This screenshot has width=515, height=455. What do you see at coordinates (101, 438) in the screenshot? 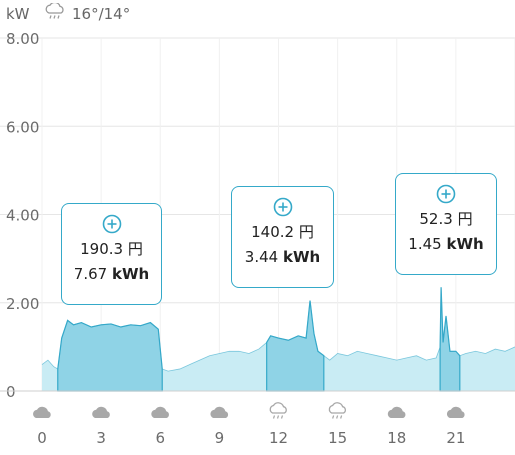
I see `x-tick-label: 3` at bounding box center [101, 438].